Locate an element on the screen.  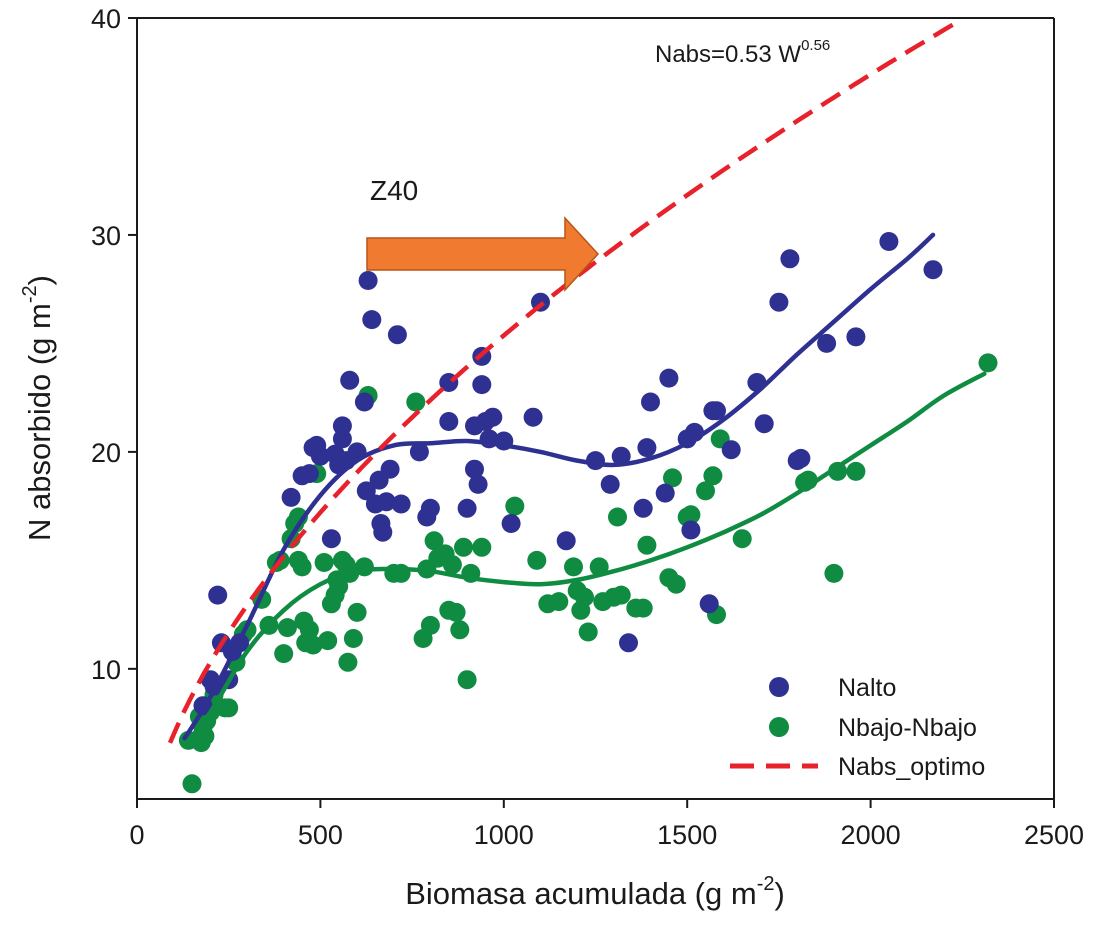
y-axis-title-sup: -2 is located at coordinates (30, 294).